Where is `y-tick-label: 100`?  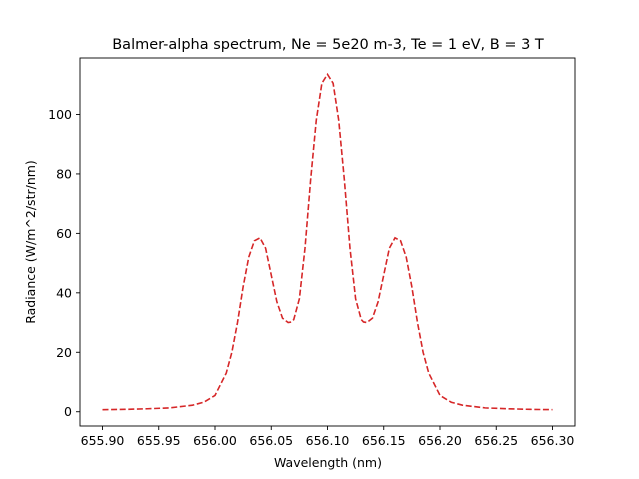 y-tick-label: 100 is located at coordinates (60, 114).